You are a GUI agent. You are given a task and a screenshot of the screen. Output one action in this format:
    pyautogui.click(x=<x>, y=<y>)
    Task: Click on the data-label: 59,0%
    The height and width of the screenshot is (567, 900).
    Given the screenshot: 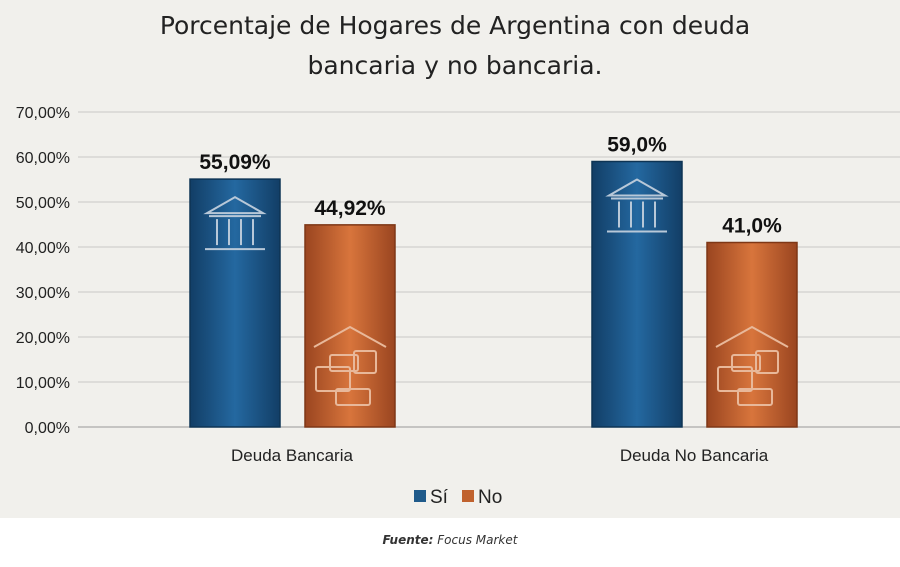 What is the action you would take?
    pyautogui.click(x=637, y=145)
    